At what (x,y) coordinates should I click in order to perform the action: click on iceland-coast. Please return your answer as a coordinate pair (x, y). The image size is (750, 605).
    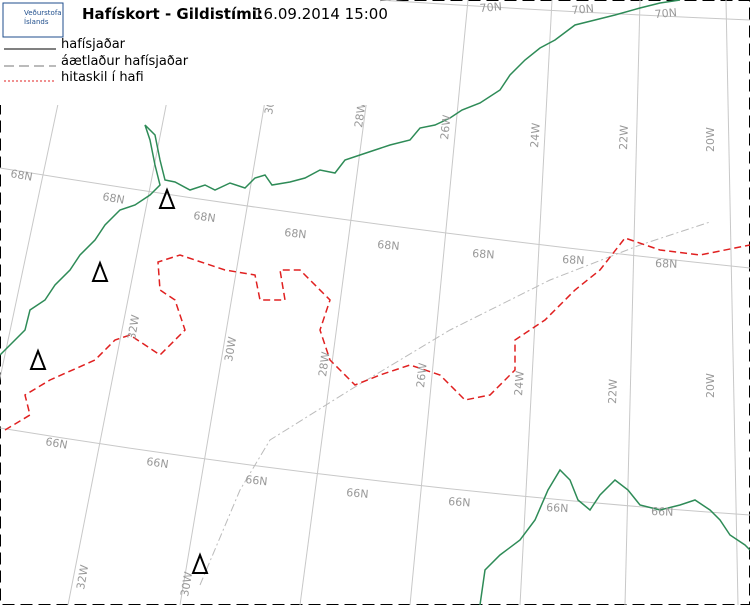
    Looking at the image, I should click on (614, 536).